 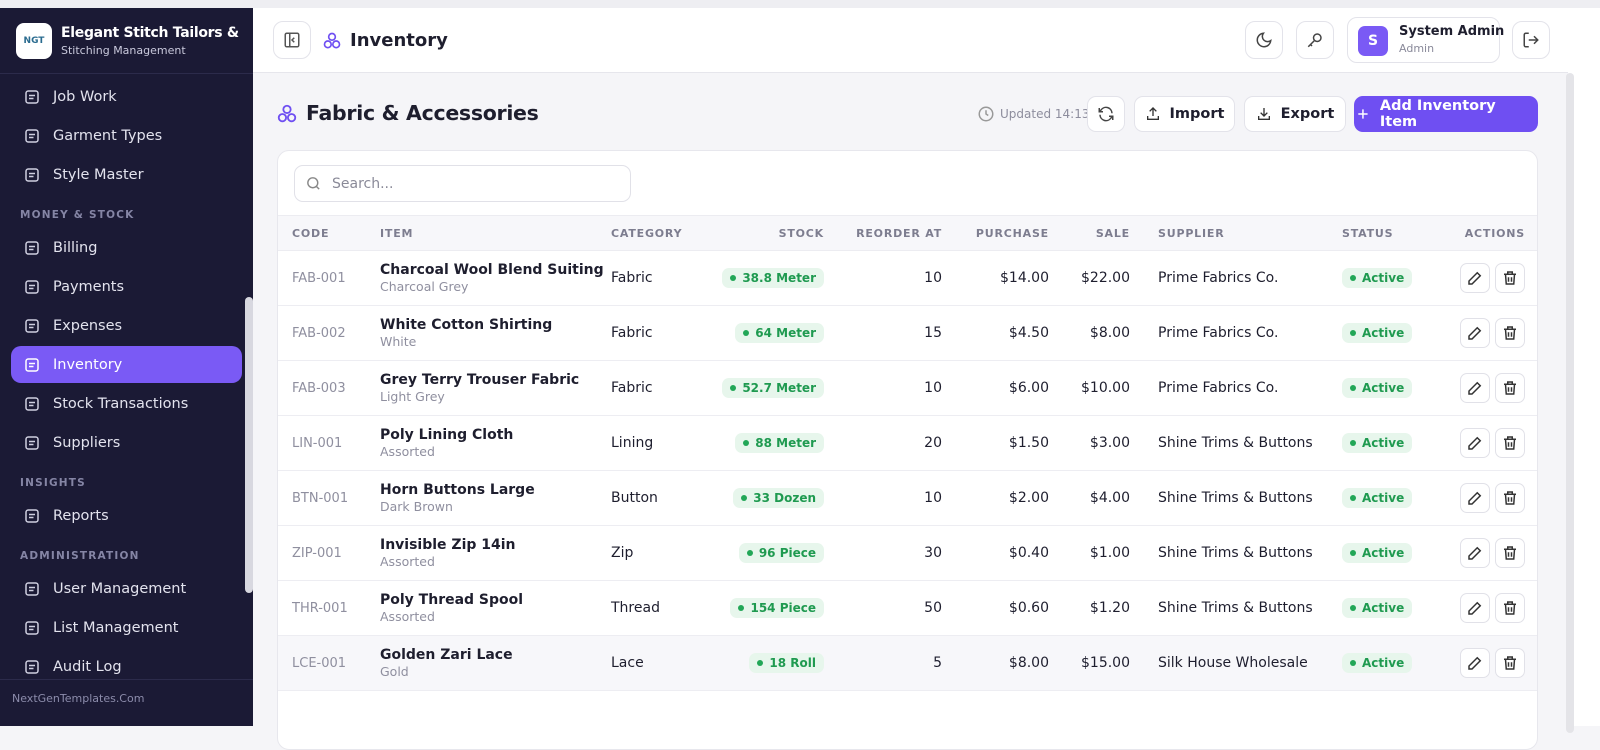 I want to click on nav-item: Audit Log, so click(x=126, y=666).